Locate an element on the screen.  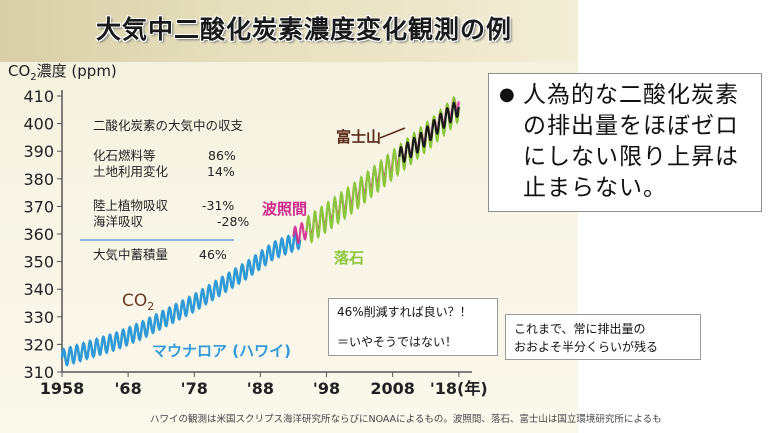
budget-row-value: -28% is located at coordinates (233, 221).